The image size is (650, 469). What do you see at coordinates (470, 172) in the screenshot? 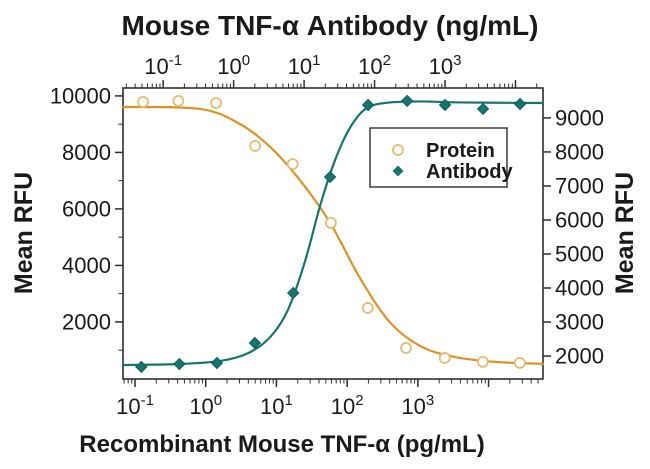
I see `legend-label-antibody: Antibody` at bounding box center [470, 172].